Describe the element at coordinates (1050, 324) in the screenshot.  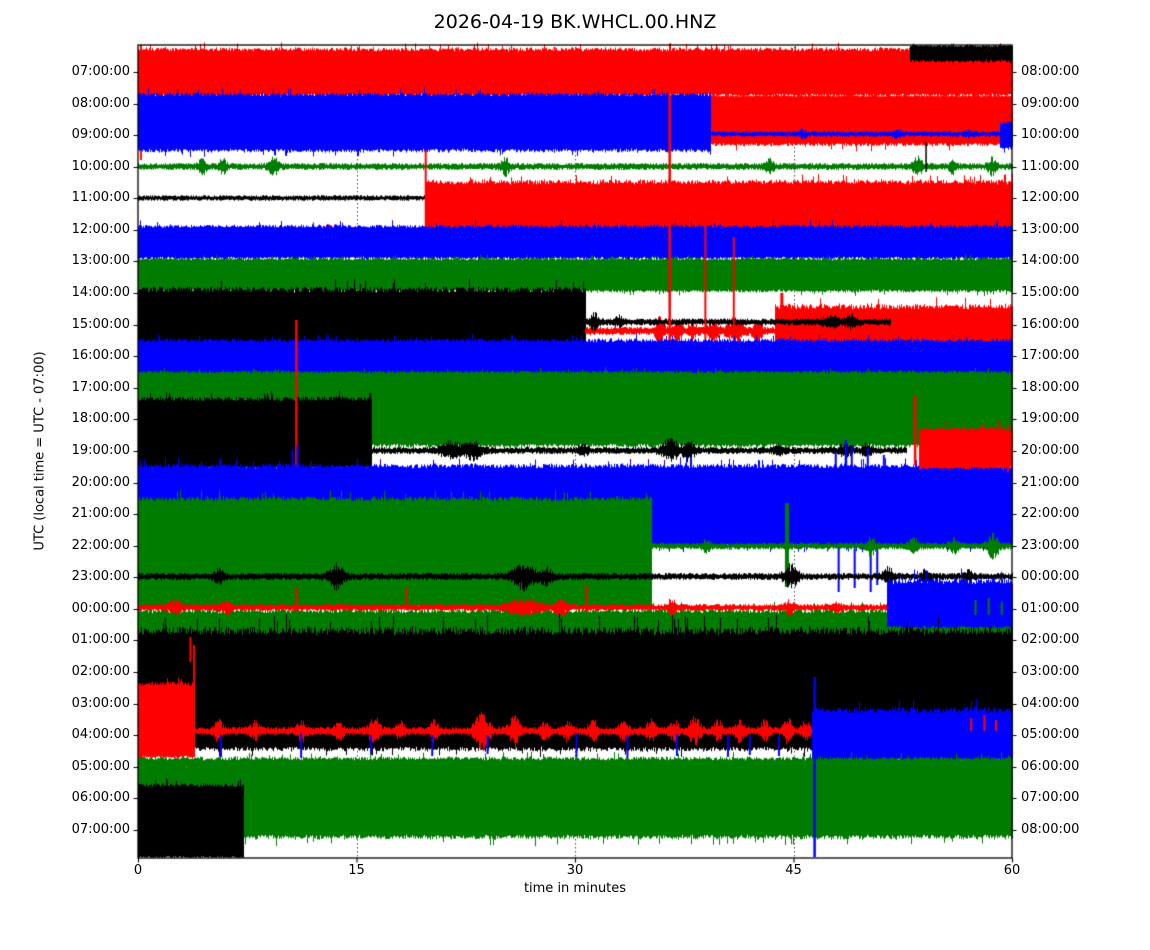
I see `local-time-label: 16:00:00` at that location.